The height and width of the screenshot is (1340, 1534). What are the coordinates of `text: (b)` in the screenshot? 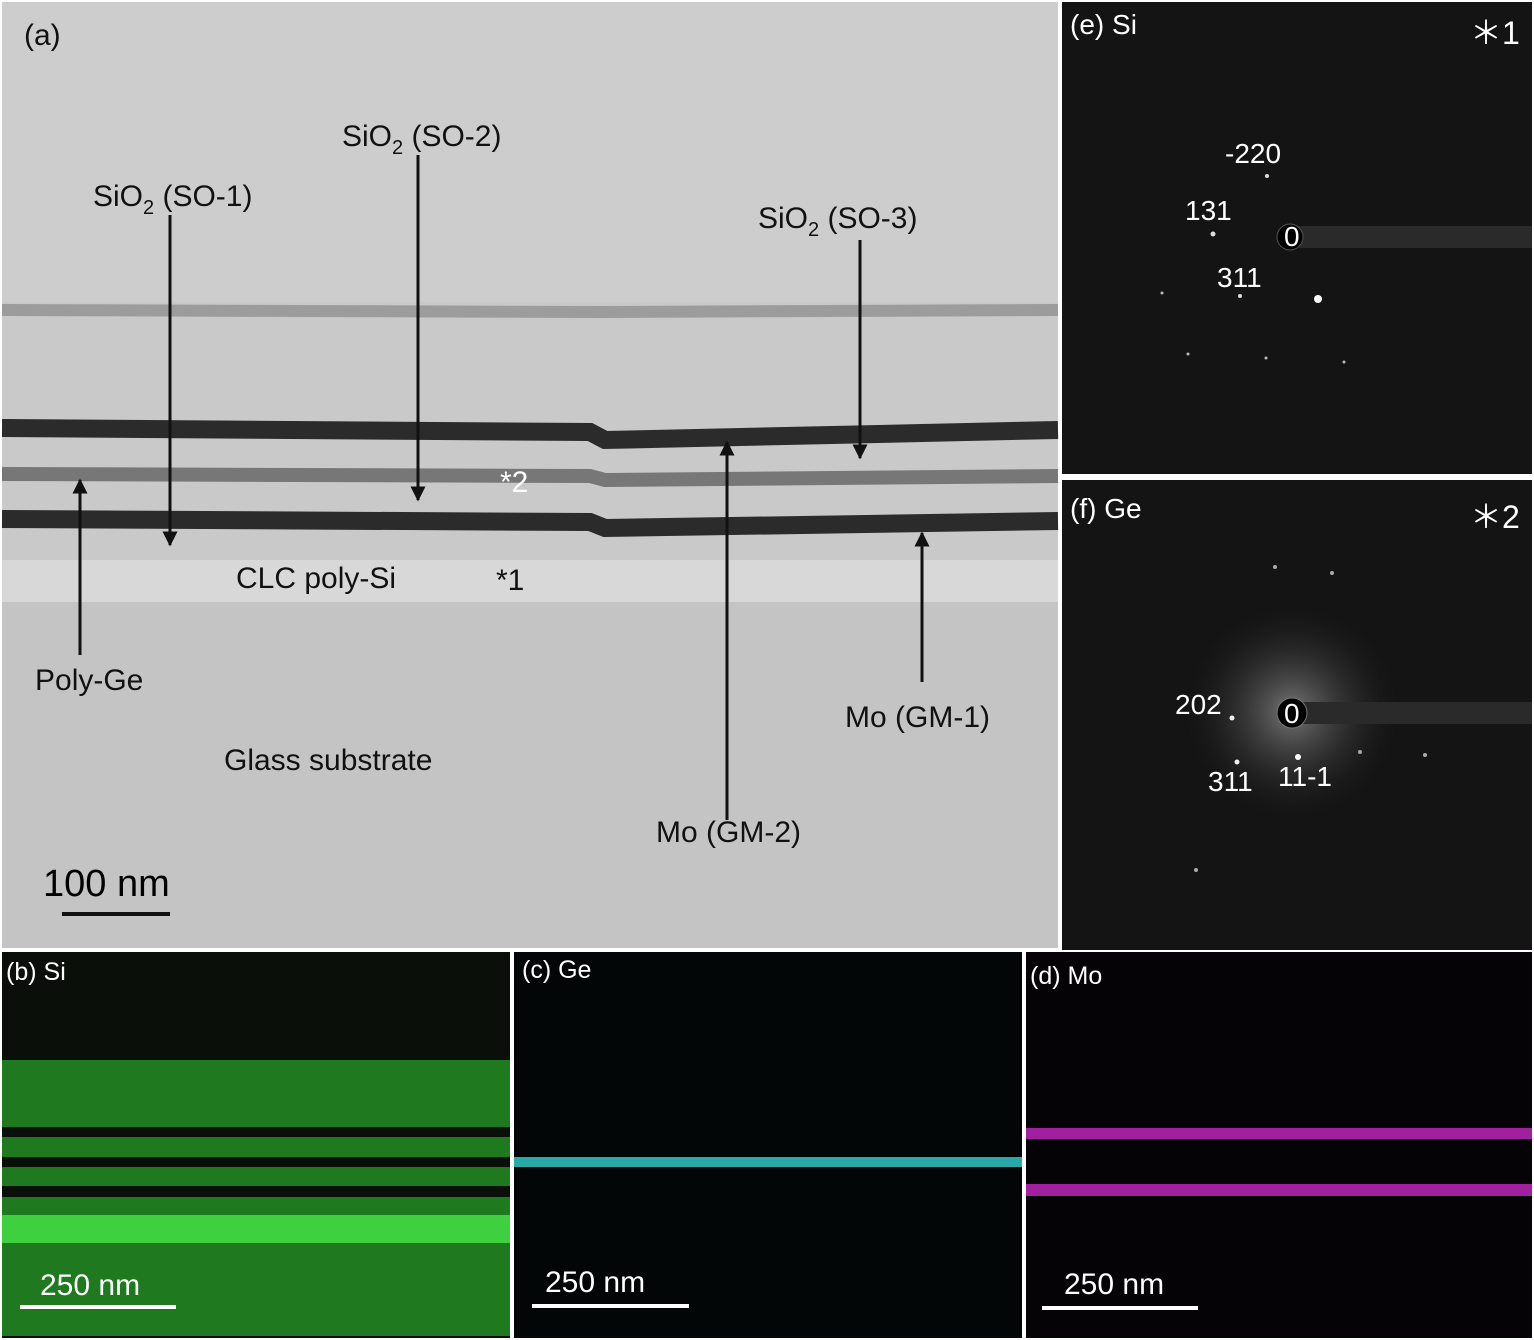 It's located at (21, 972).